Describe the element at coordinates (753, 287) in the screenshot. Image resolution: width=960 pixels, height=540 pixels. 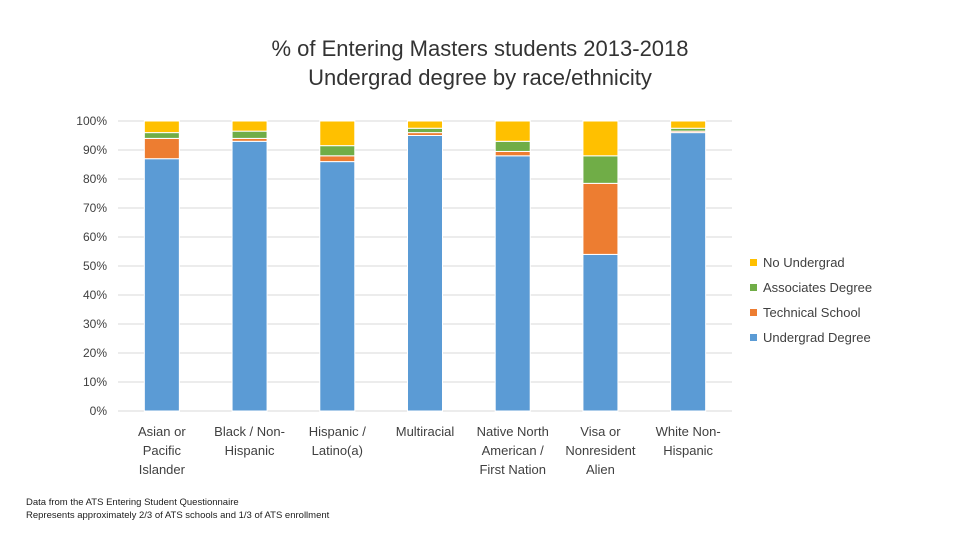
I see `legend-swatch-associates-degree` at that location.